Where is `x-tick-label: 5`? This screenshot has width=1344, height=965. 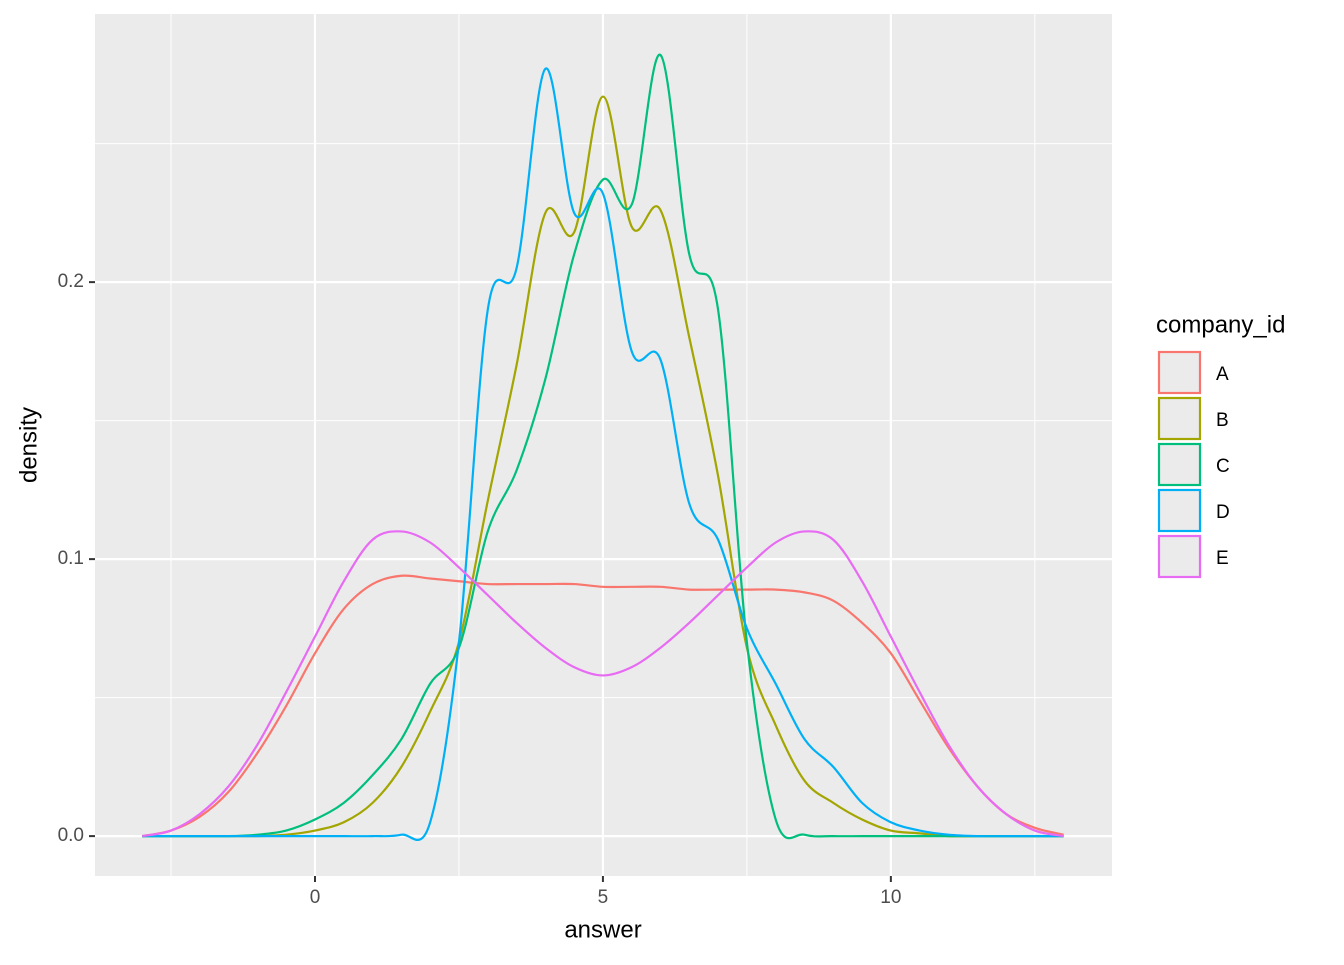
x-tick-label: 5 is located at coordinates (603, 897).